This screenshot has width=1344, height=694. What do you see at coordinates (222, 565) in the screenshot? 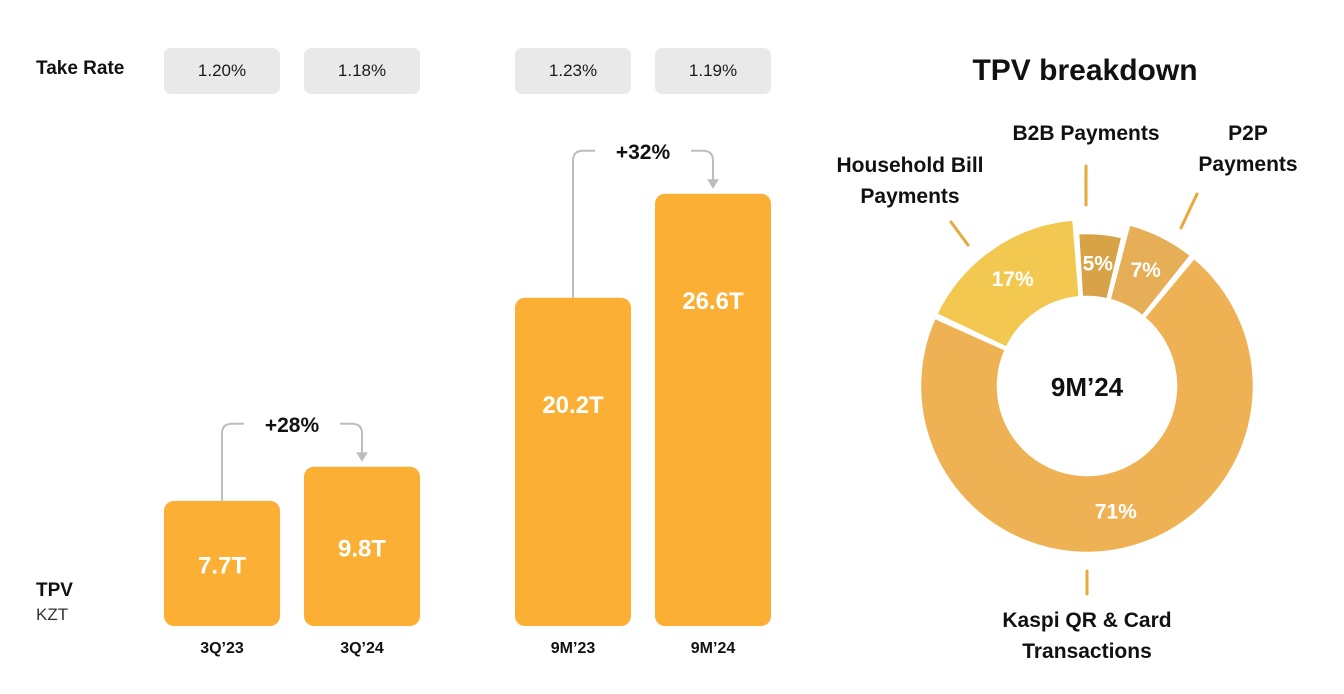
I see `bar-value-label: 7.7T` at bounding box center [222, 565].